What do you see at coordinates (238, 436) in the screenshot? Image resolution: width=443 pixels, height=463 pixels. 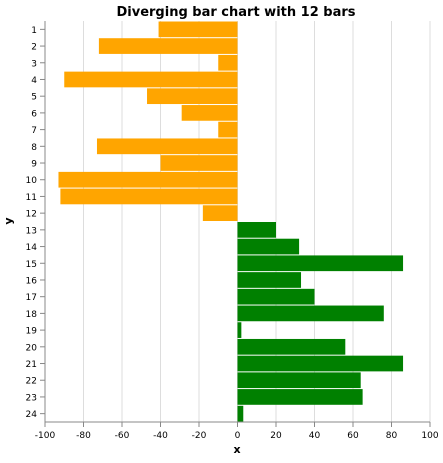 I see `x-tick-label: 0` at bounding box center [238, 436].